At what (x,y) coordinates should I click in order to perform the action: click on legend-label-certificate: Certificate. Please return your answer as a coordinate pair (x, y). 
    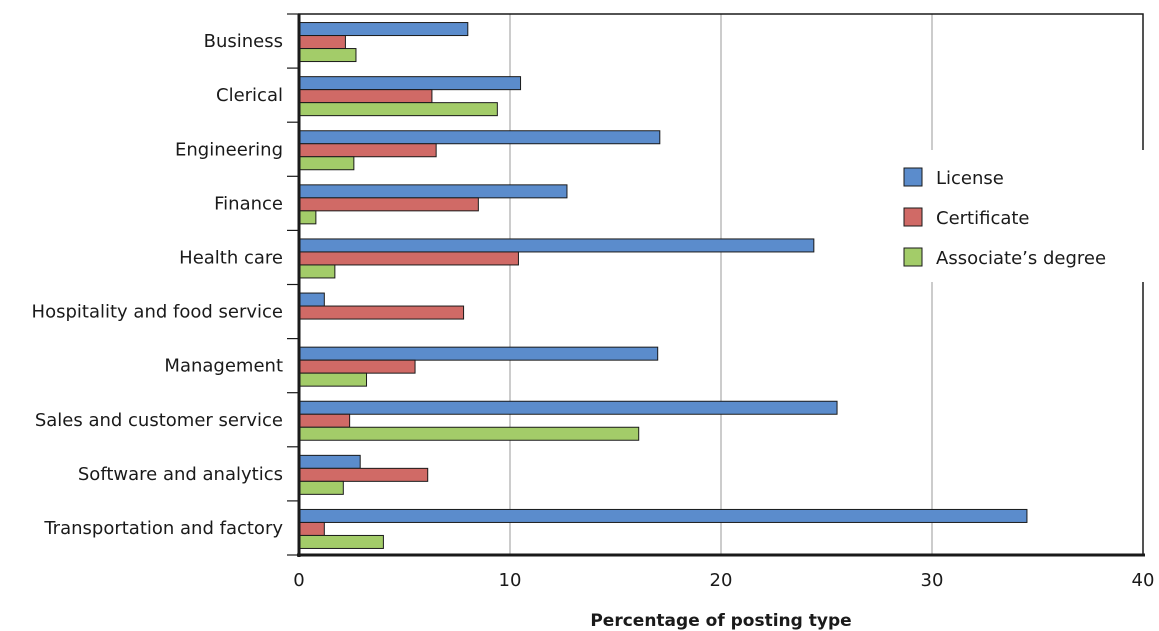
    Looking at the image, I should click on (983, 218).